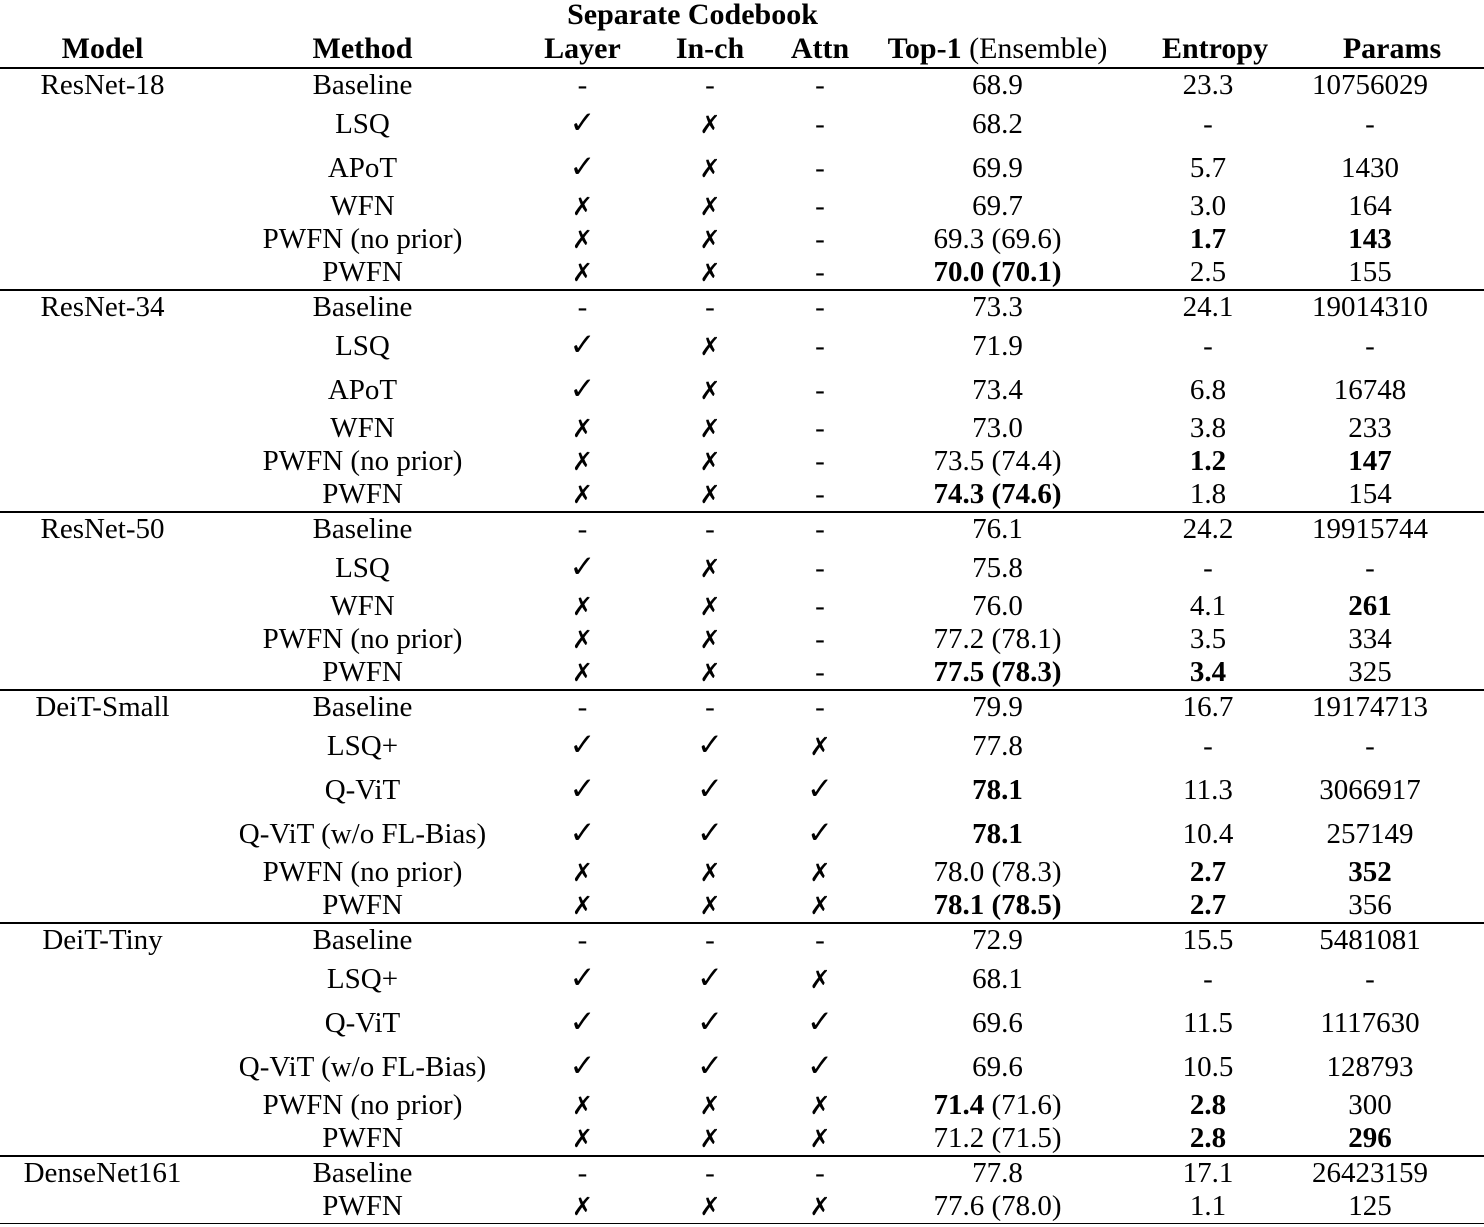  I want to click on cell-entropy: 11.3, so click(1215, 790).